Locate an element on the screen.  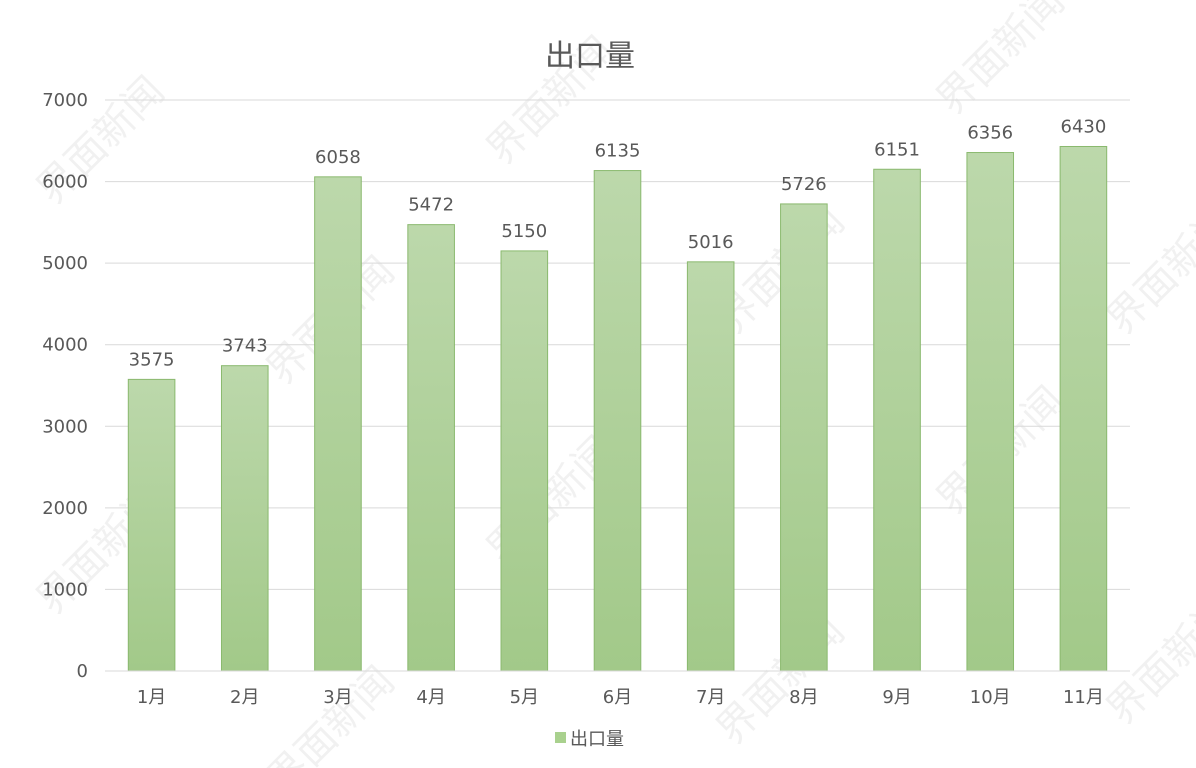
data-label: 6058 is located at coordinates (338, 157).